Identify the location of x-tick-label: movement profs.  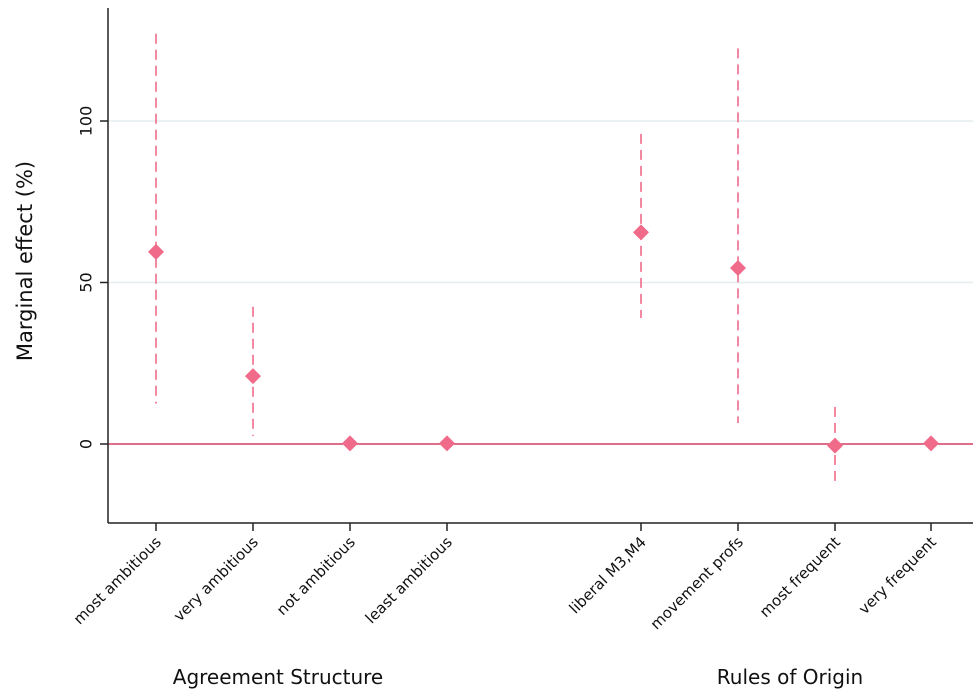
(697, 583).